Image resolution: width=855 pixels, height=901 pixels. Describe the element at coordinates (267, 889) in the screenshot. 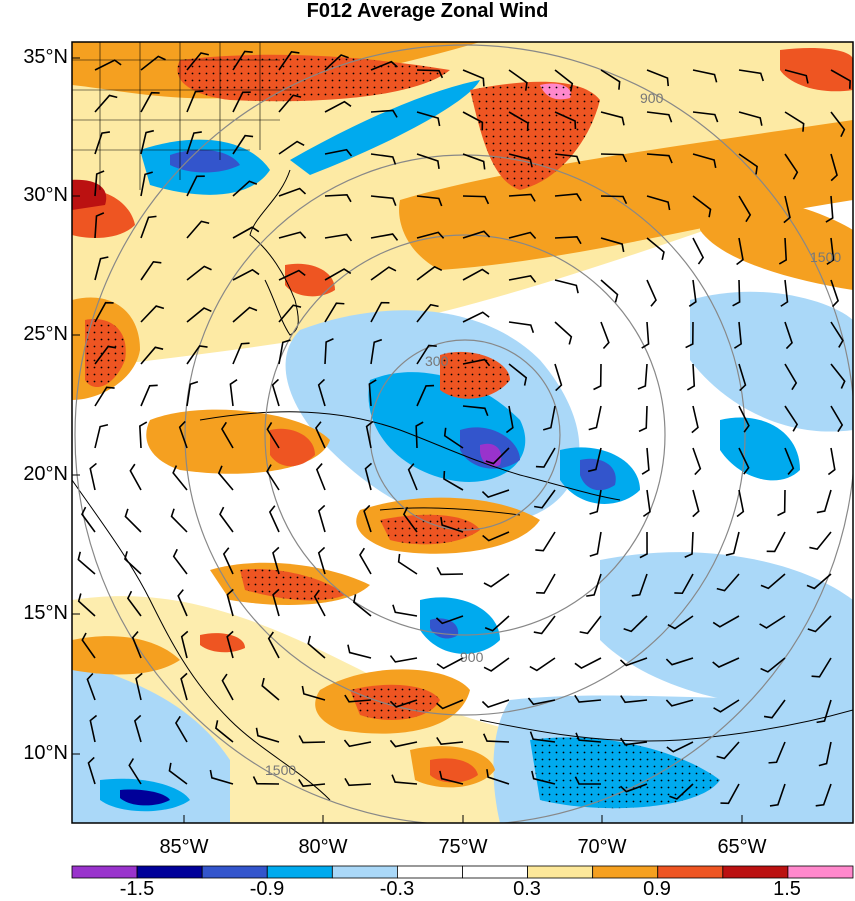

I see `colorbar-label-1: -0.9` at that location.